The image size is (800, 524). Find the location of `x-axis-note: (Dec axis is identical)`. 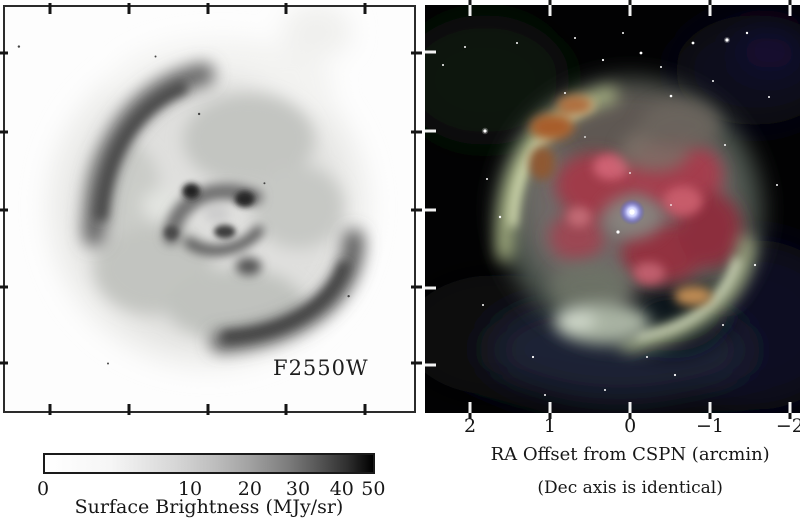

x-axis-note: (Dec axis is identical) is located at coordinates (630, 488).